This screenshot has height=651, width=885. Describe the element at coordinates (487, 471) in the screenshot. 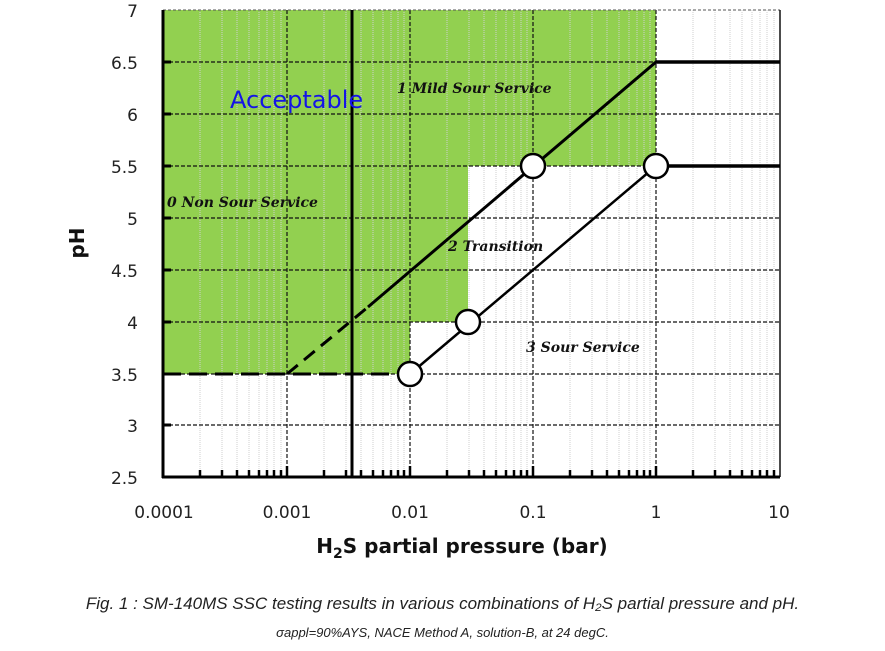

I see `x-axis-ticks` at that location.